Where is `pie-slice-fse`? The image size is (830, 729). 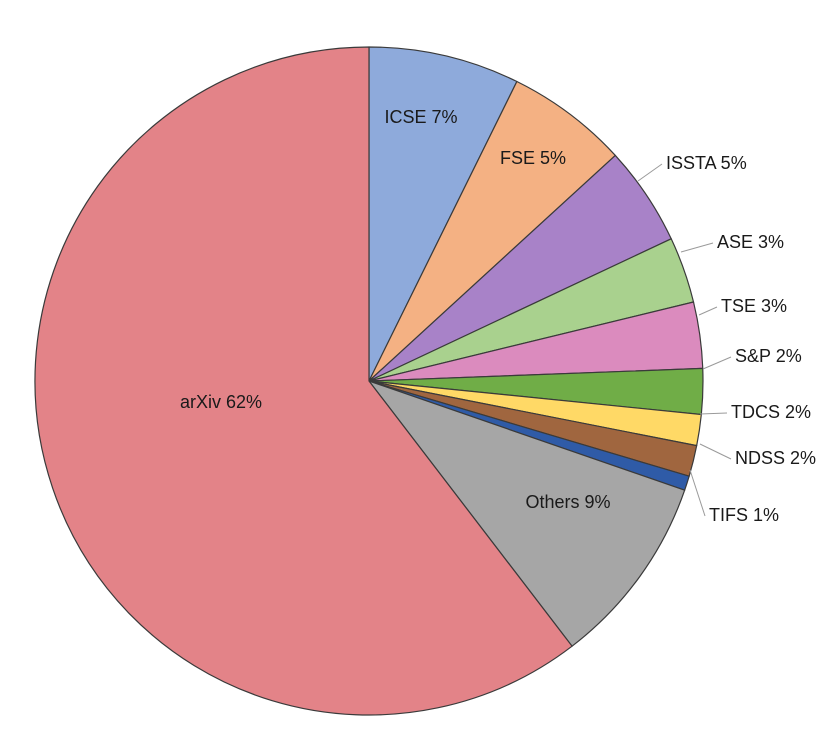 pie-slice-fse is located at coordinates (492, 231).